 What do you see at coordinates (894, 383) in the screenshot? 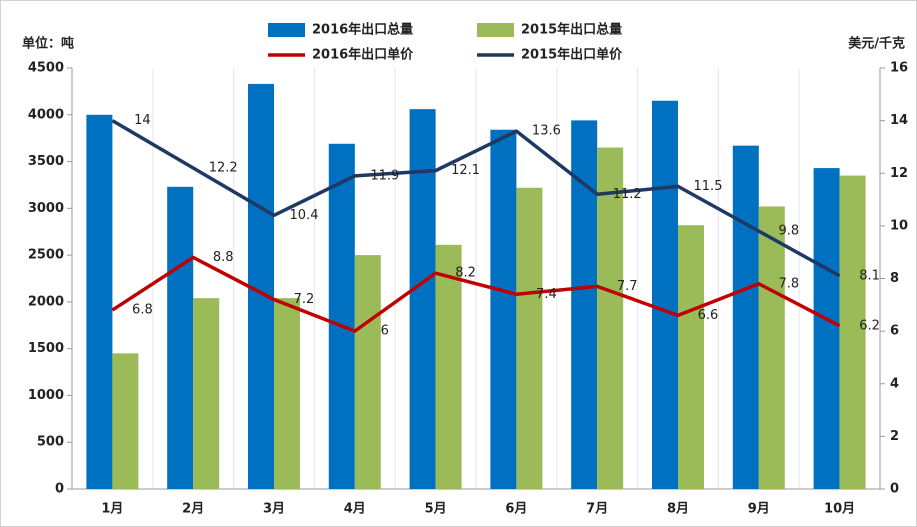
I see `y2-tick-label: 4` at bounding box center [894, 383].